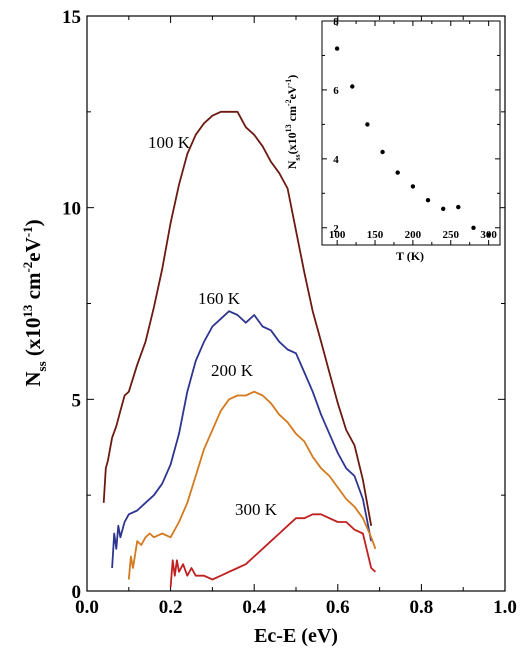 The width and height of the screenshot is (520, 651). Describe the element at coordinates (41, 366) in the screenshot. I see `y-axis-label-sub: ss` at that location.